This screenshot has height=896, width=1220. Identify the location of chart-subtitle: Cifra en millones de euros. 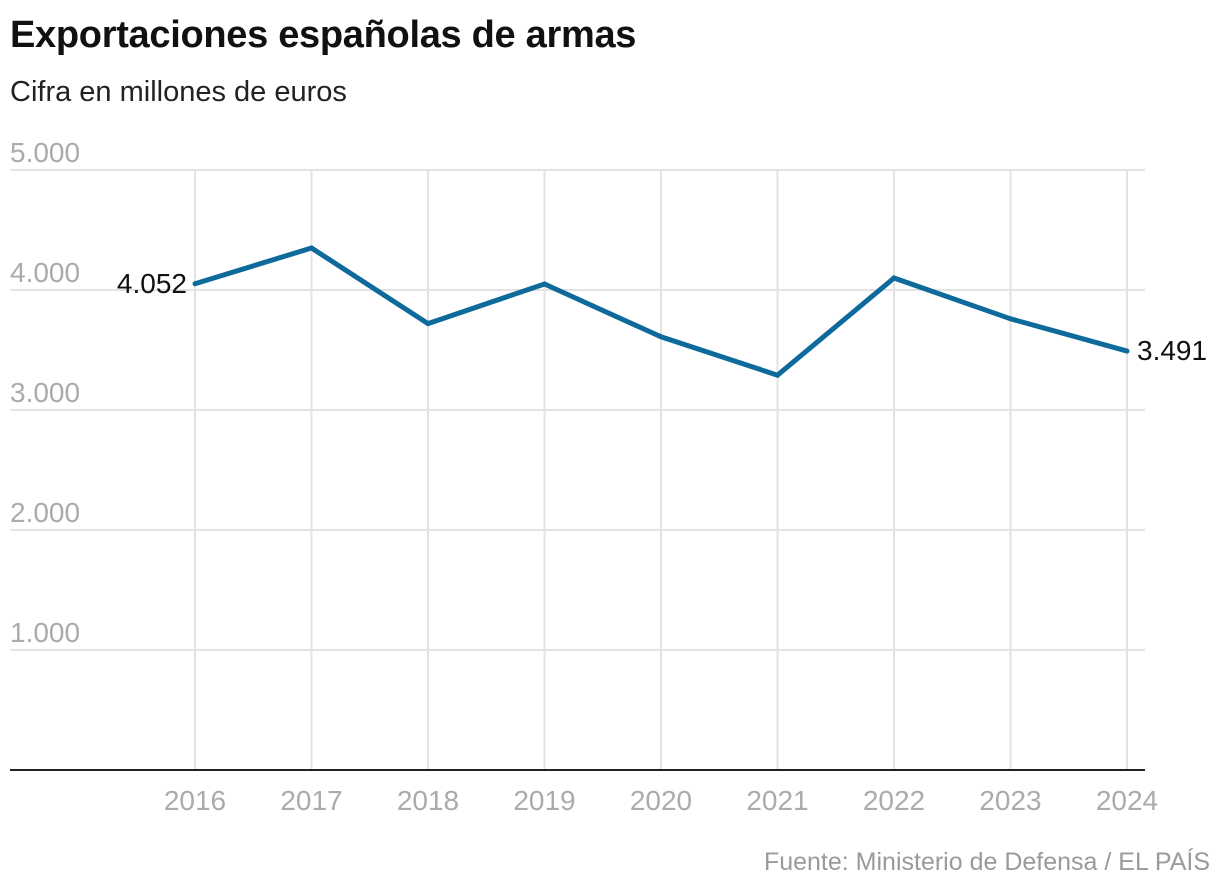
(178, 92).